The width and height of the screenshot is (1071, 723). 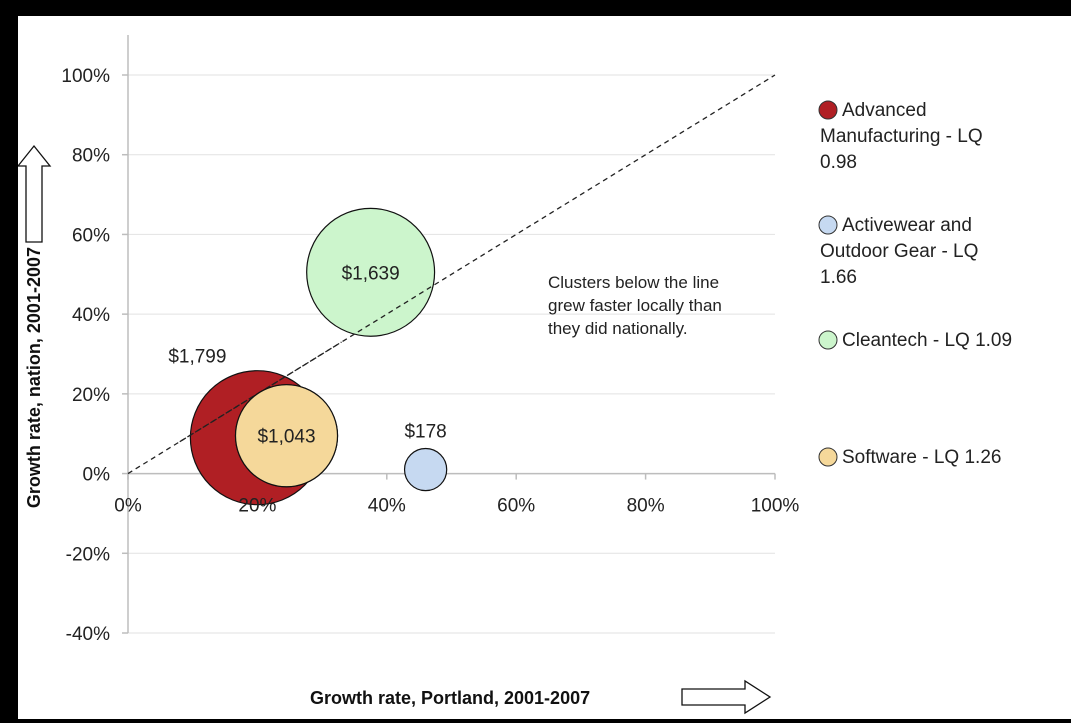 What do you see at coordinates (646, 506) in the screenshot?
I see `x-tick-label: 80%` at bounding box center [646, 506].